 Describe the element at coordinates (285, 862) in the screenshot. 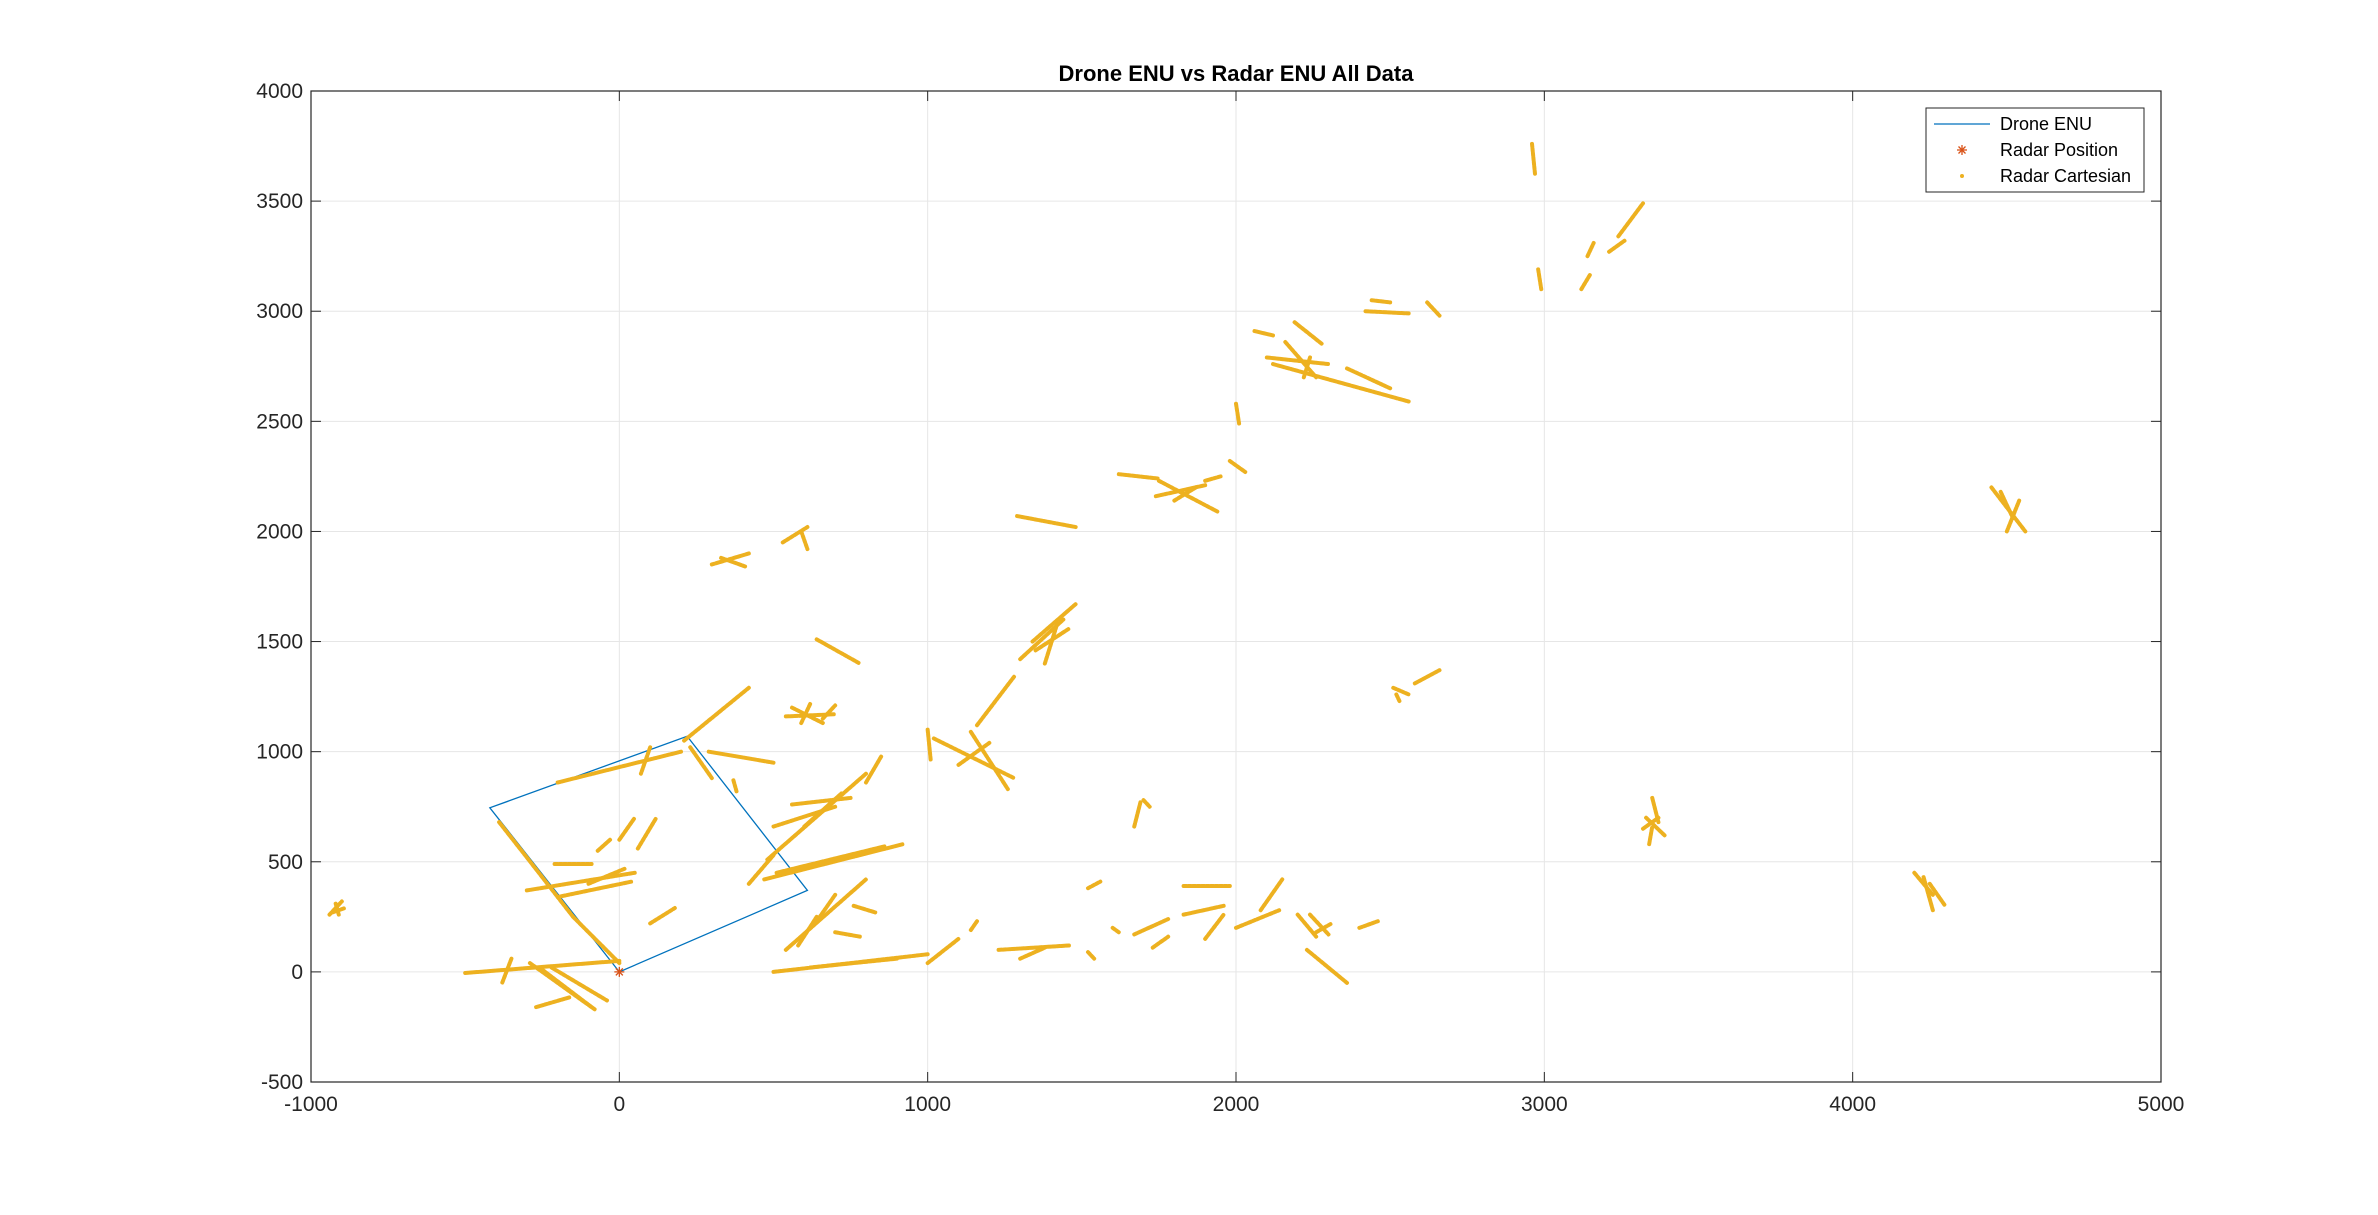

I see `y-tick-label: 500` at that location.